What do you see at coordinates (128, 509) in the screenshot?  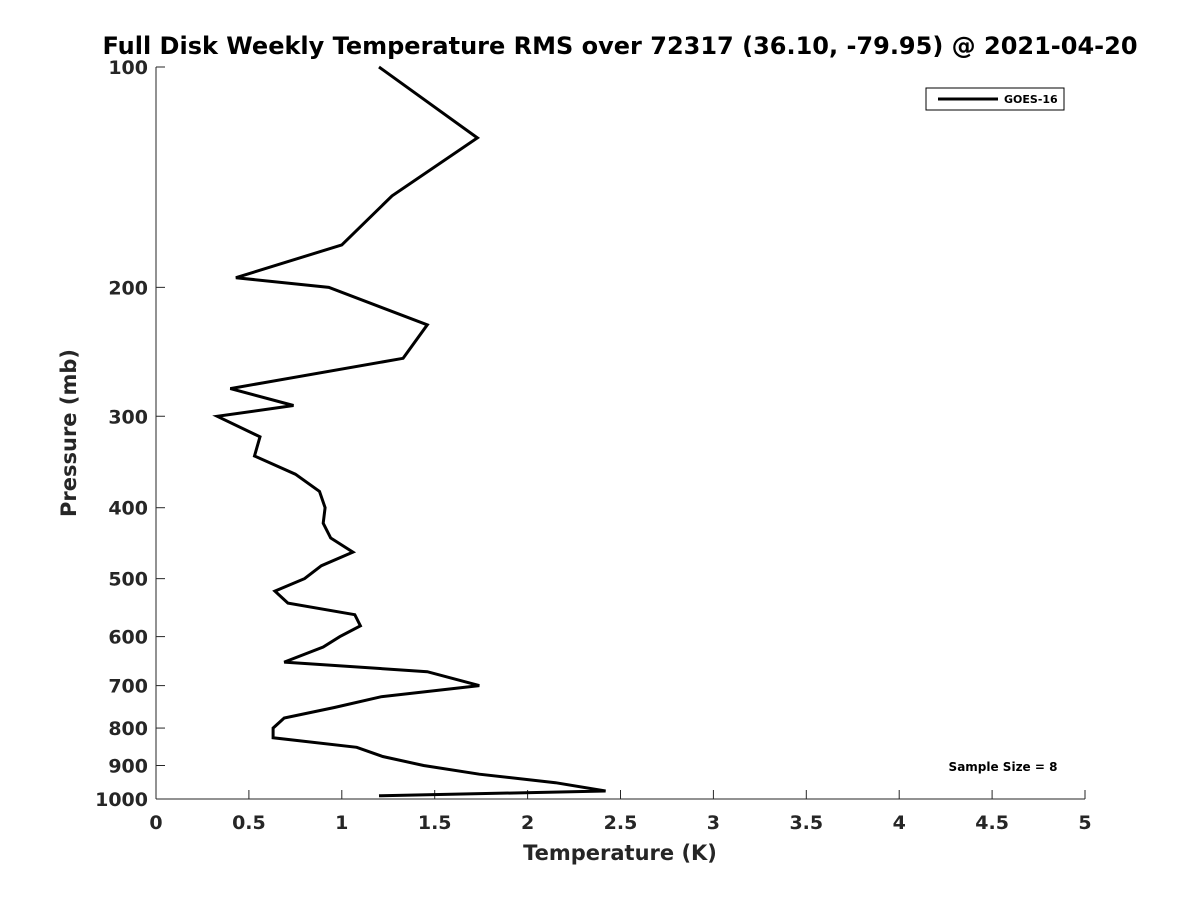 I see `y-tick-label: 400` at bounding box center [128, 509].